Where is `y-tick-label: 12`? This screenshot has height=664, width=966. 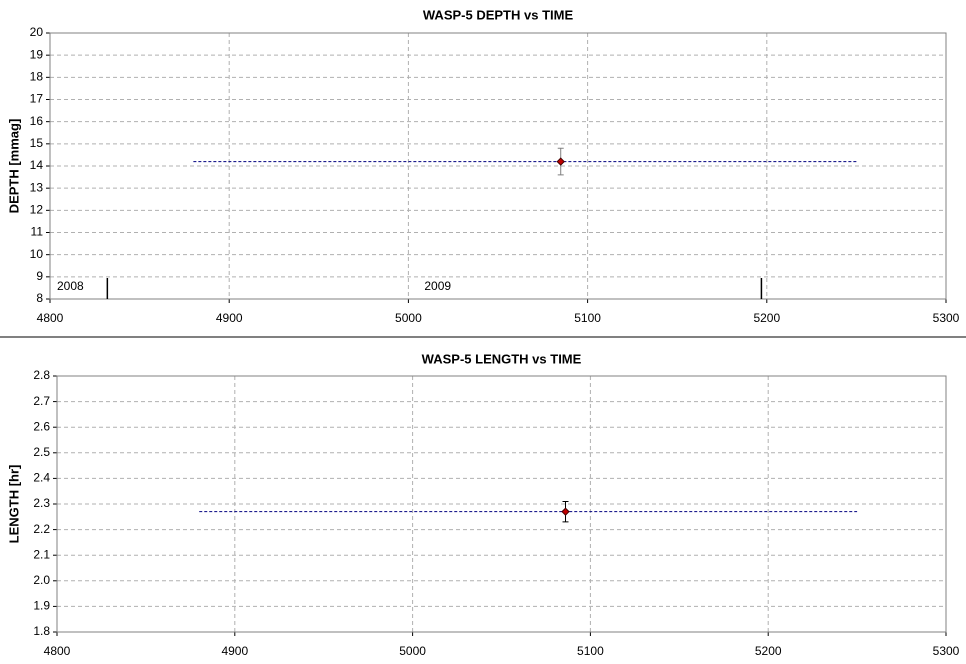 y-tick-label: 12 is located at coordinates (37, 210).